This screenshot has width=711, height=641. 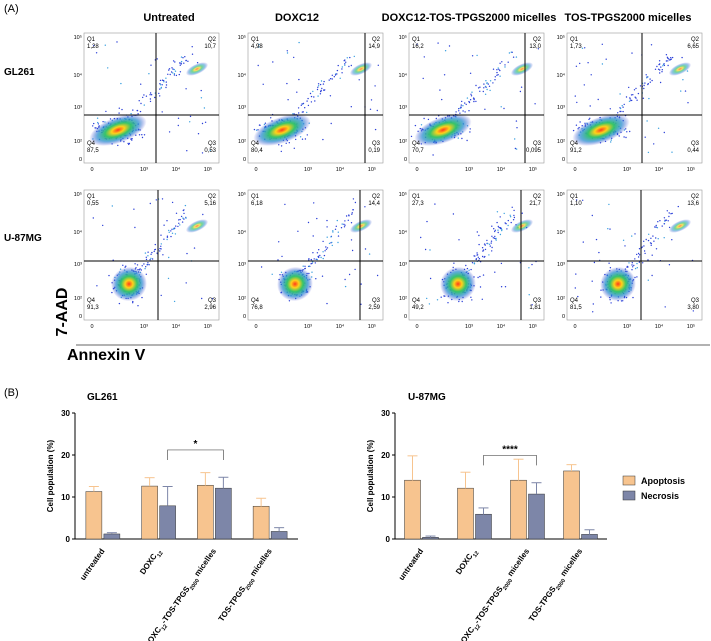 What do you see at coordinates (388, 539) in the screenshot?
I see `y-tick-label: 0` at bounding box center [388, 539].